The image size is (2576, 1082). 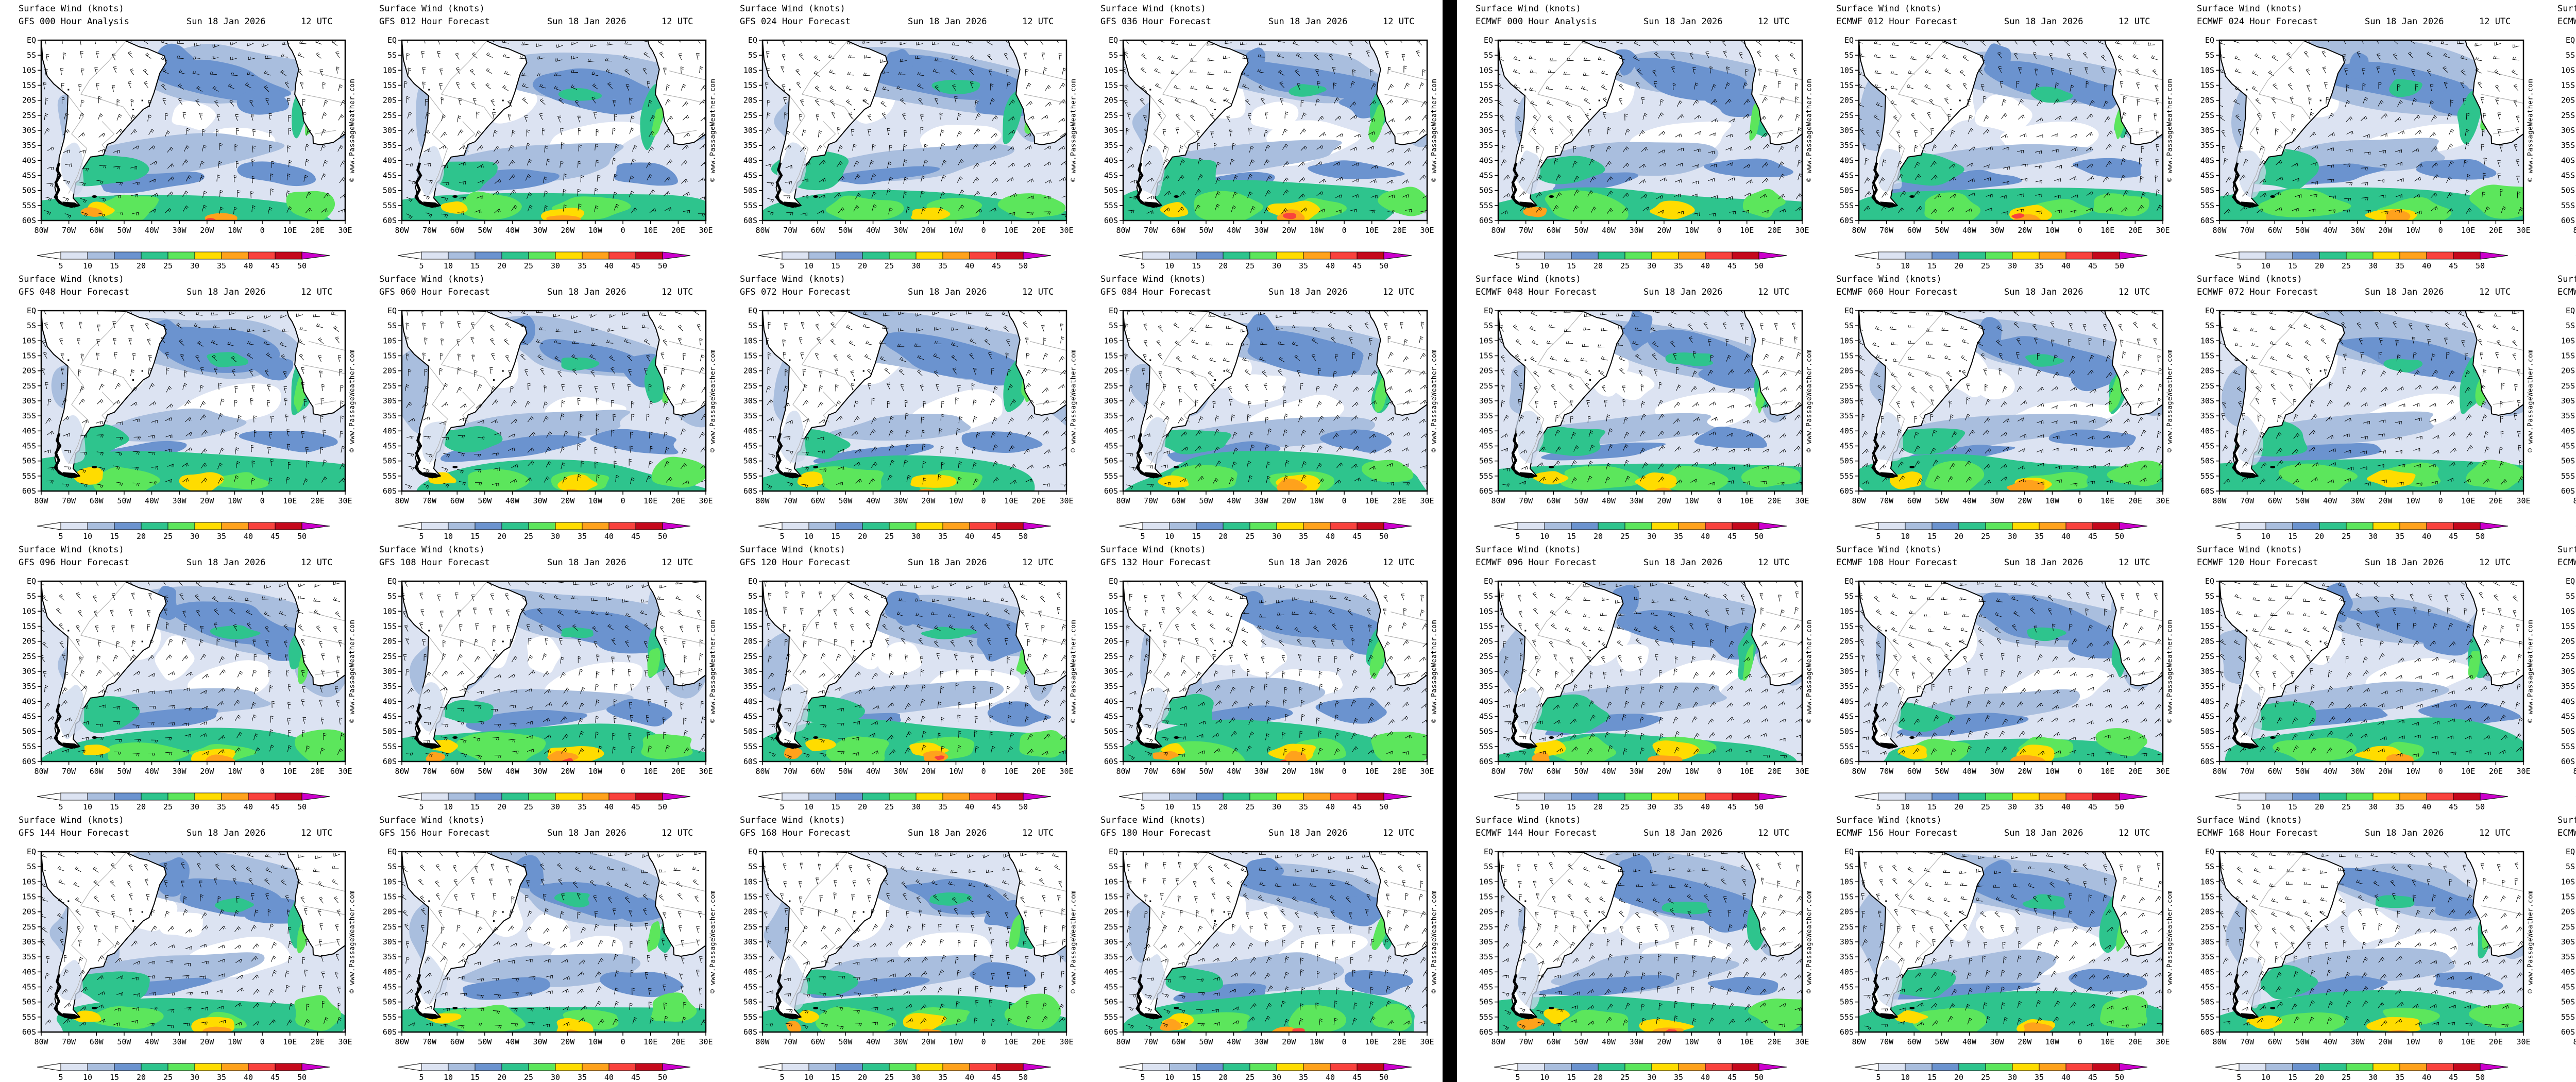 What do you see at coordinates (74, 292) in the screenshot?
I see `panel-model-hour: GFS 048 Hour Forecast` at bounding box center [74, 292].